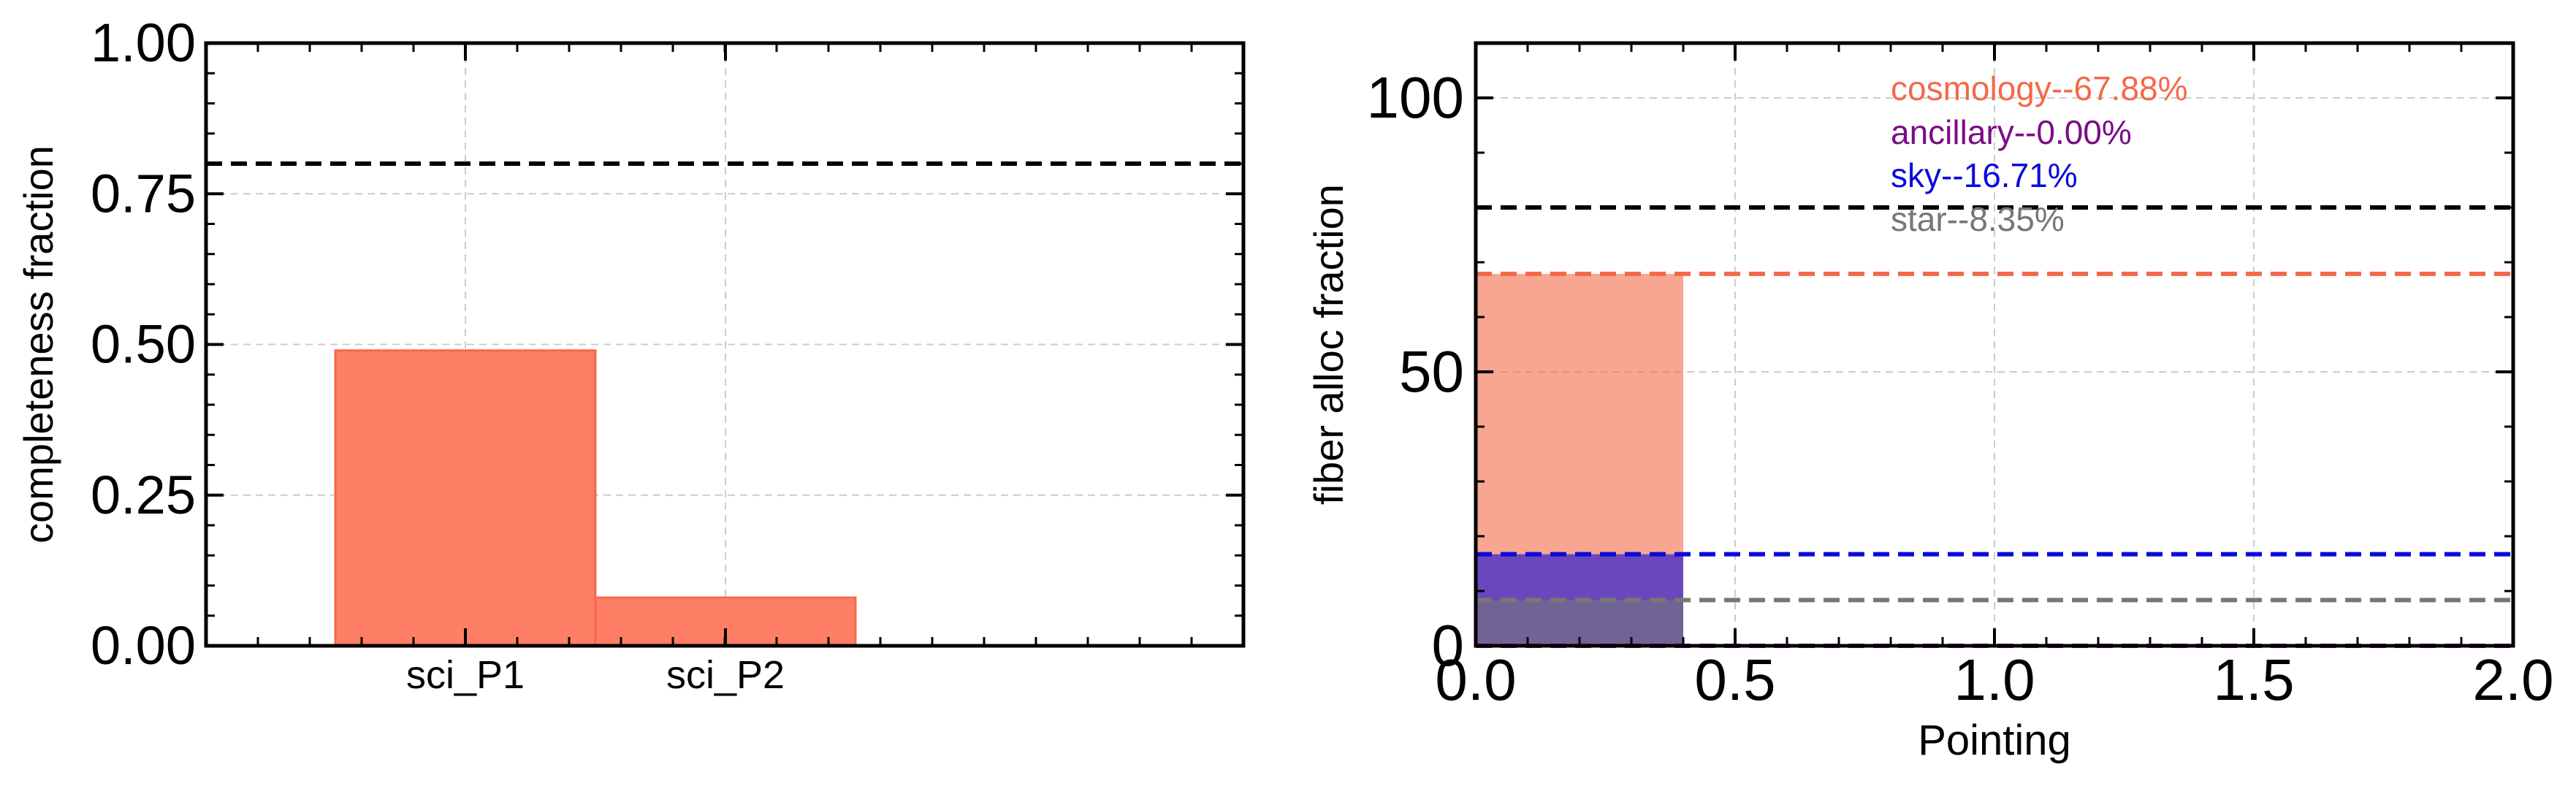  What do you see at coordinates (1475, 679) in the screenshot?
I see `x-tick-label: 0.0` at bounding box center [1475, 679].